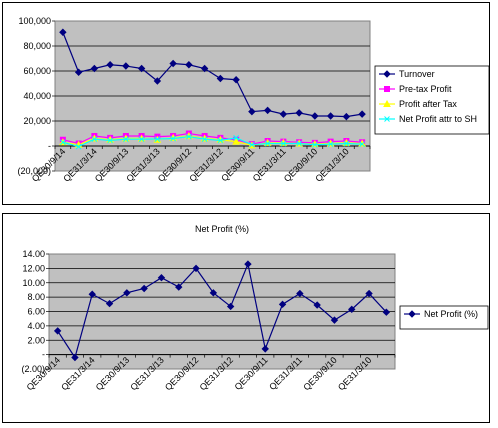 This screenshot has height=428, width=498. What do you see at coordinates (451, 314) in the screenshot?
I see `net-profit-legend-label: Net Profit (%)` at bounding box center [451, 314].